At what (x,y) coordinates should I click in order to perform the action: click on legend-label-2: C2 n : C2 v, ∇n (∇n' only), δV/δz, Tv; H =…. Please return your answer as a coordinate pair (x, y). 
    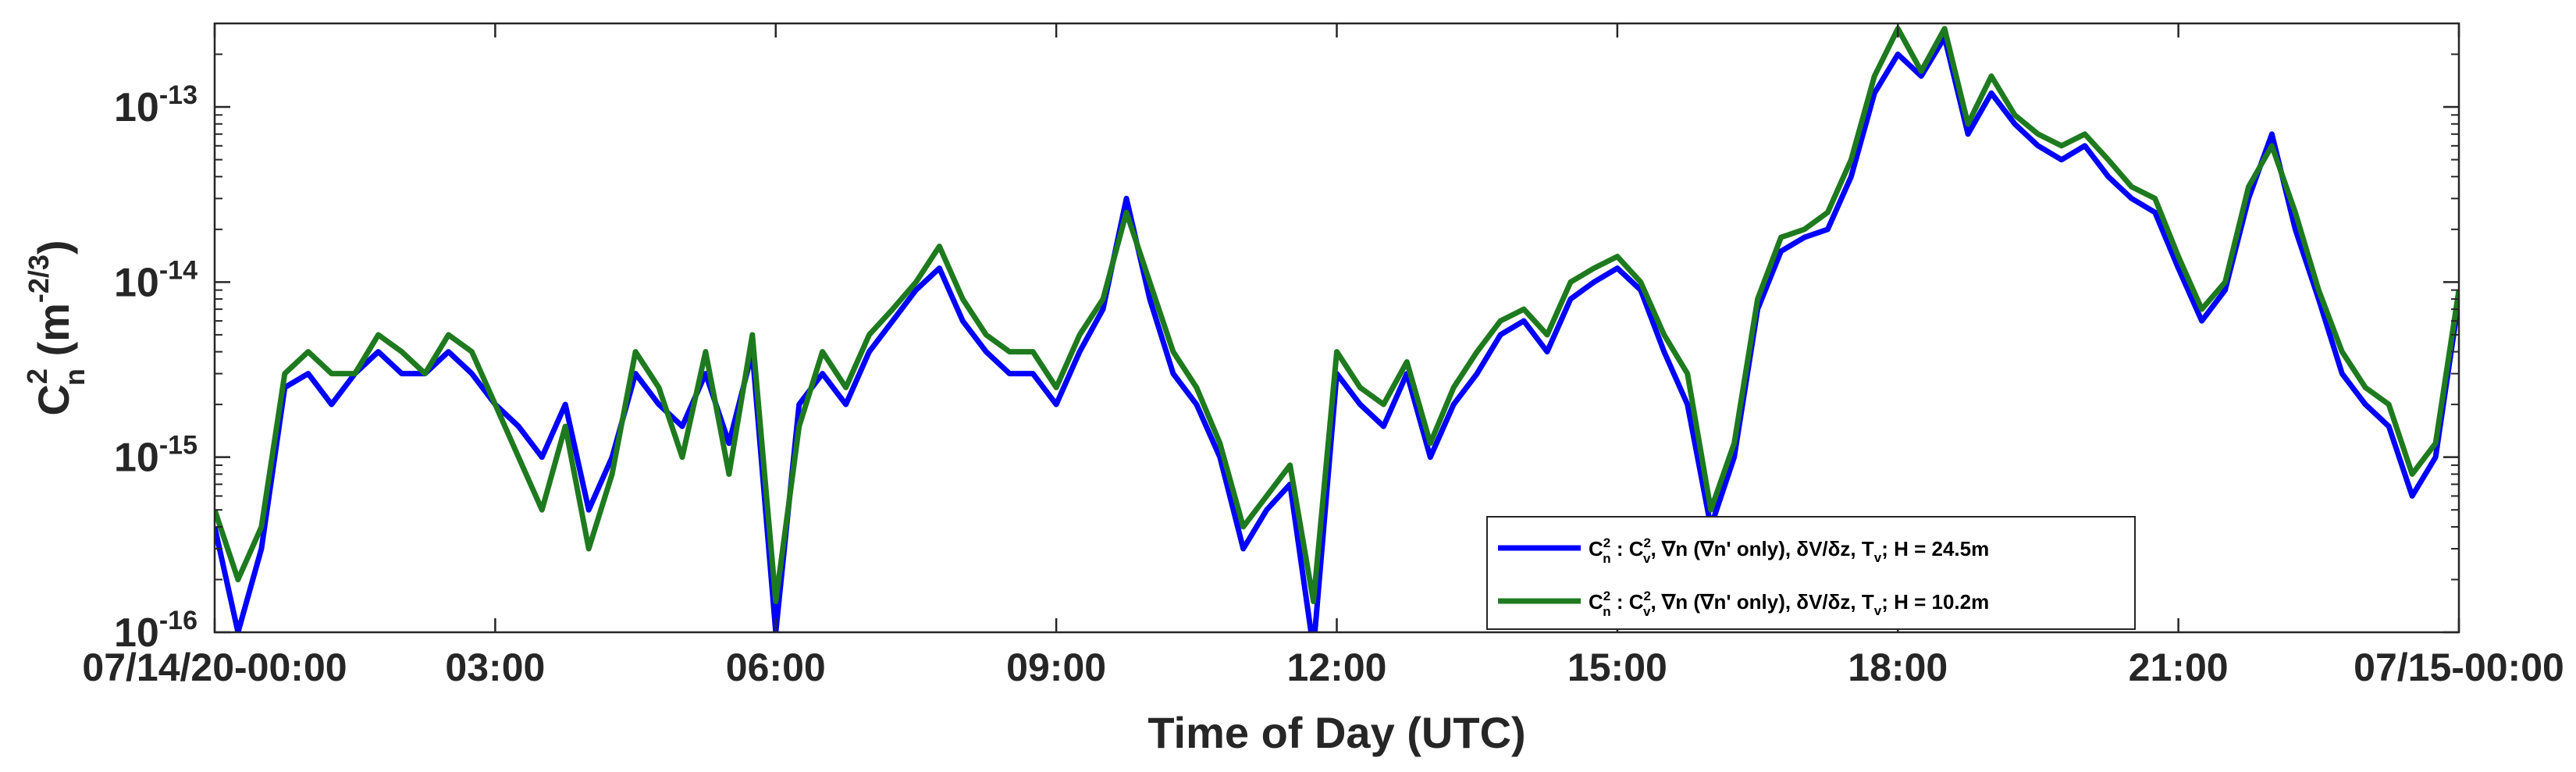
    Looking at the image, I should click on (1789, 604).